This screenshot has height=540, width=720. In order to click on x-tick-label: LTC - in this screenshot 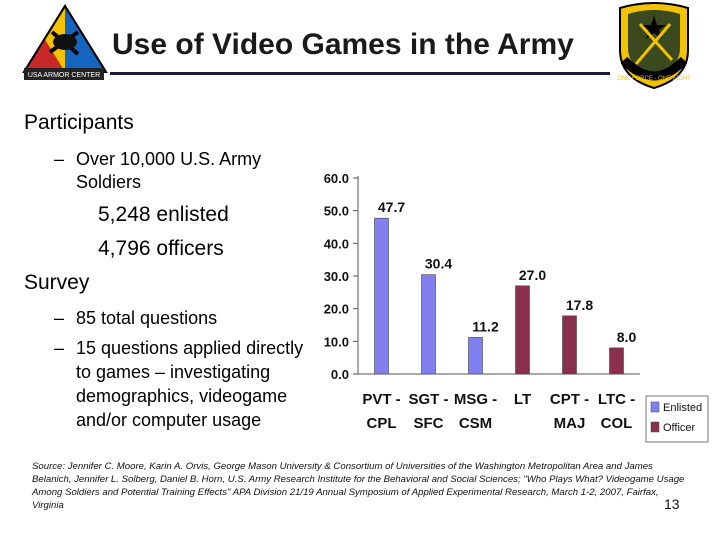, I will do `click(616, 399)`.